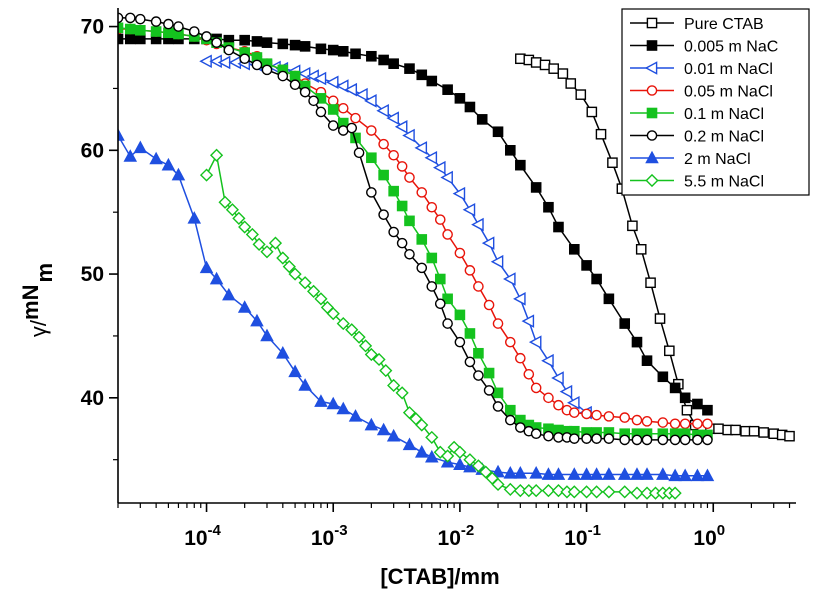  Describe the element at coordinates (340, 530) in the screenshot. I see `x-tick-exponent: -3` at that location.